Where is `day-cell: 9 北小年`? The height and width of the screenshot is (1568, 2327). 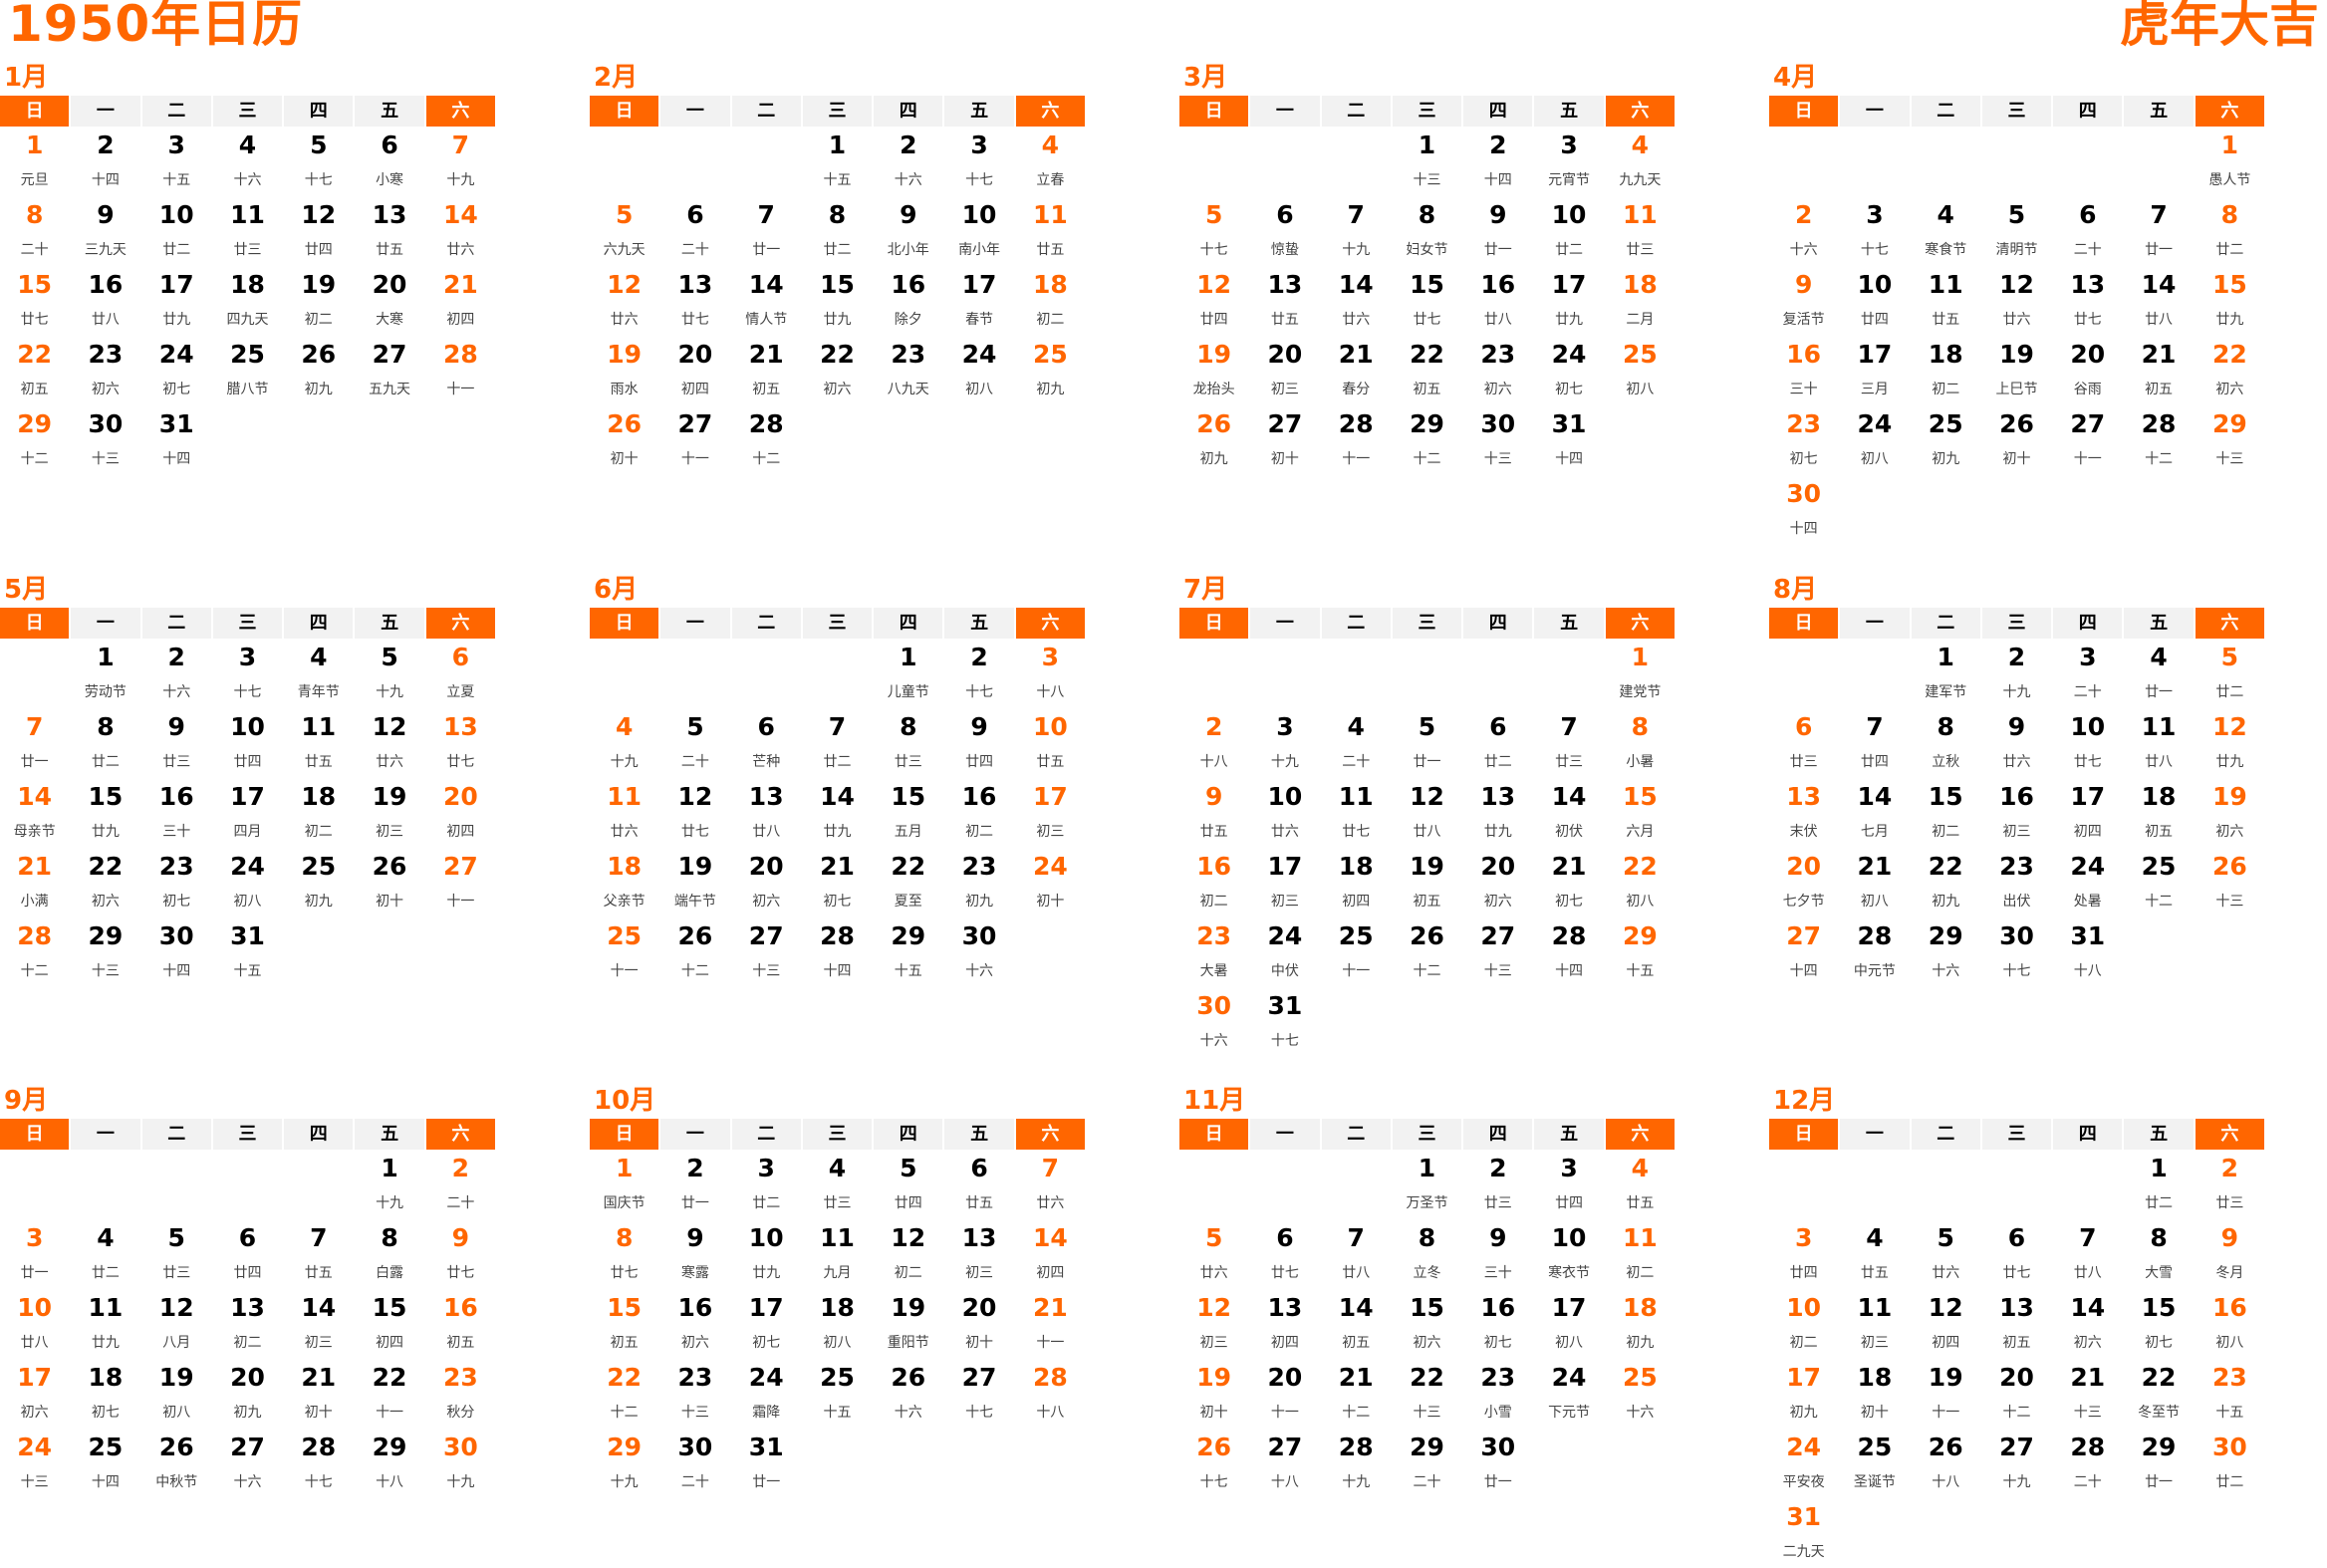 day-cell: 9 北小年 is located at coordinates (908, 231).